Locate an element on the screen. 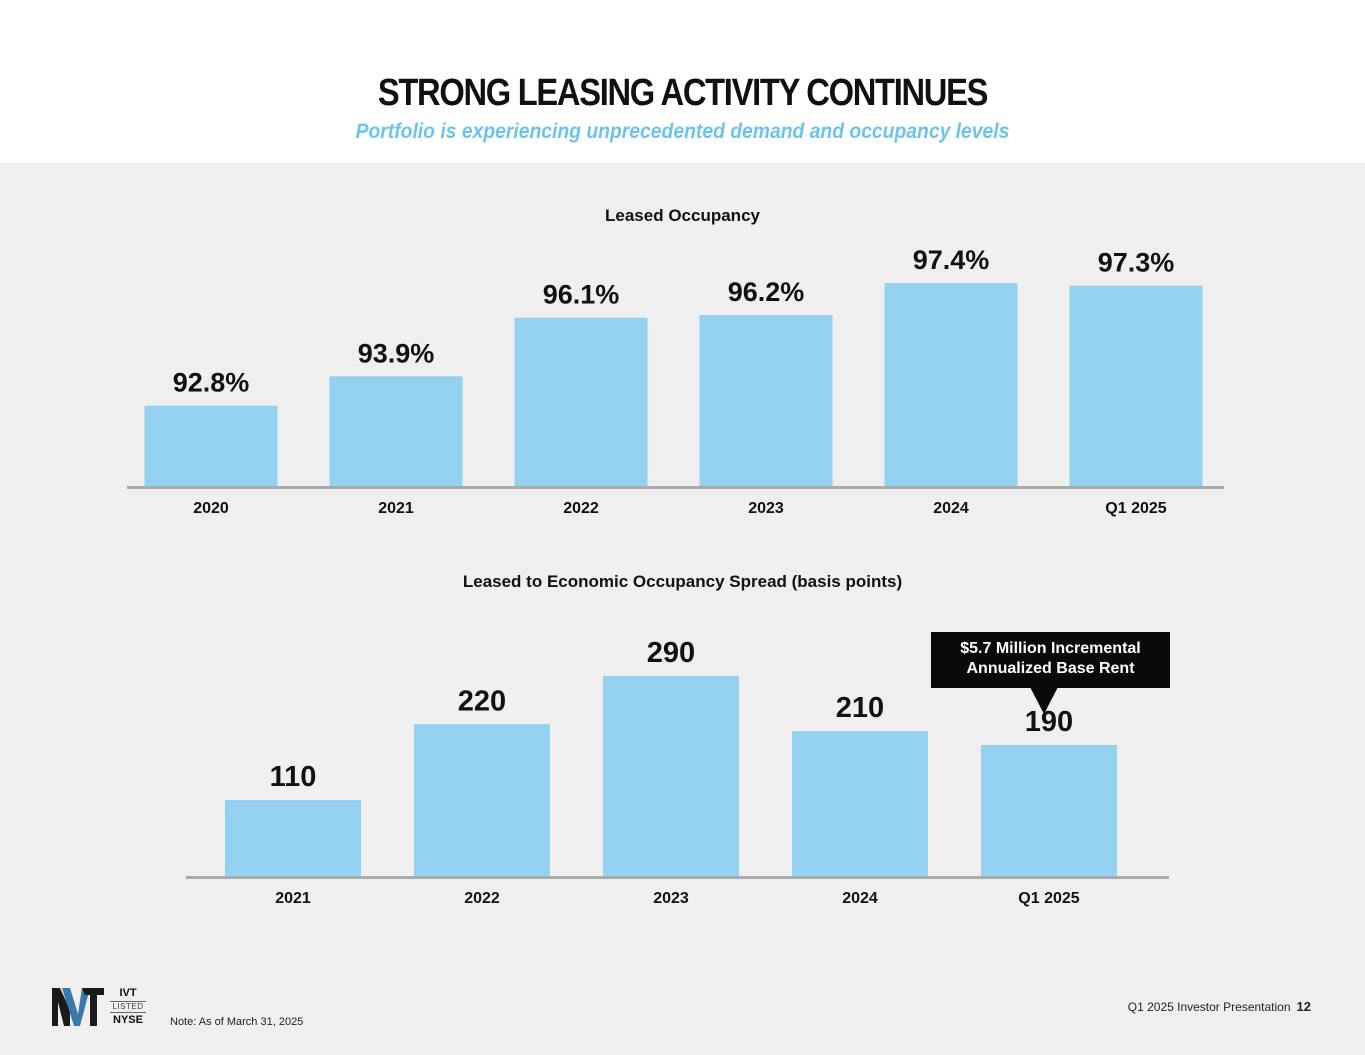 This screenshot has width=1365, height=1055. data-label: 92.8% is located at coordinates (211, 383).